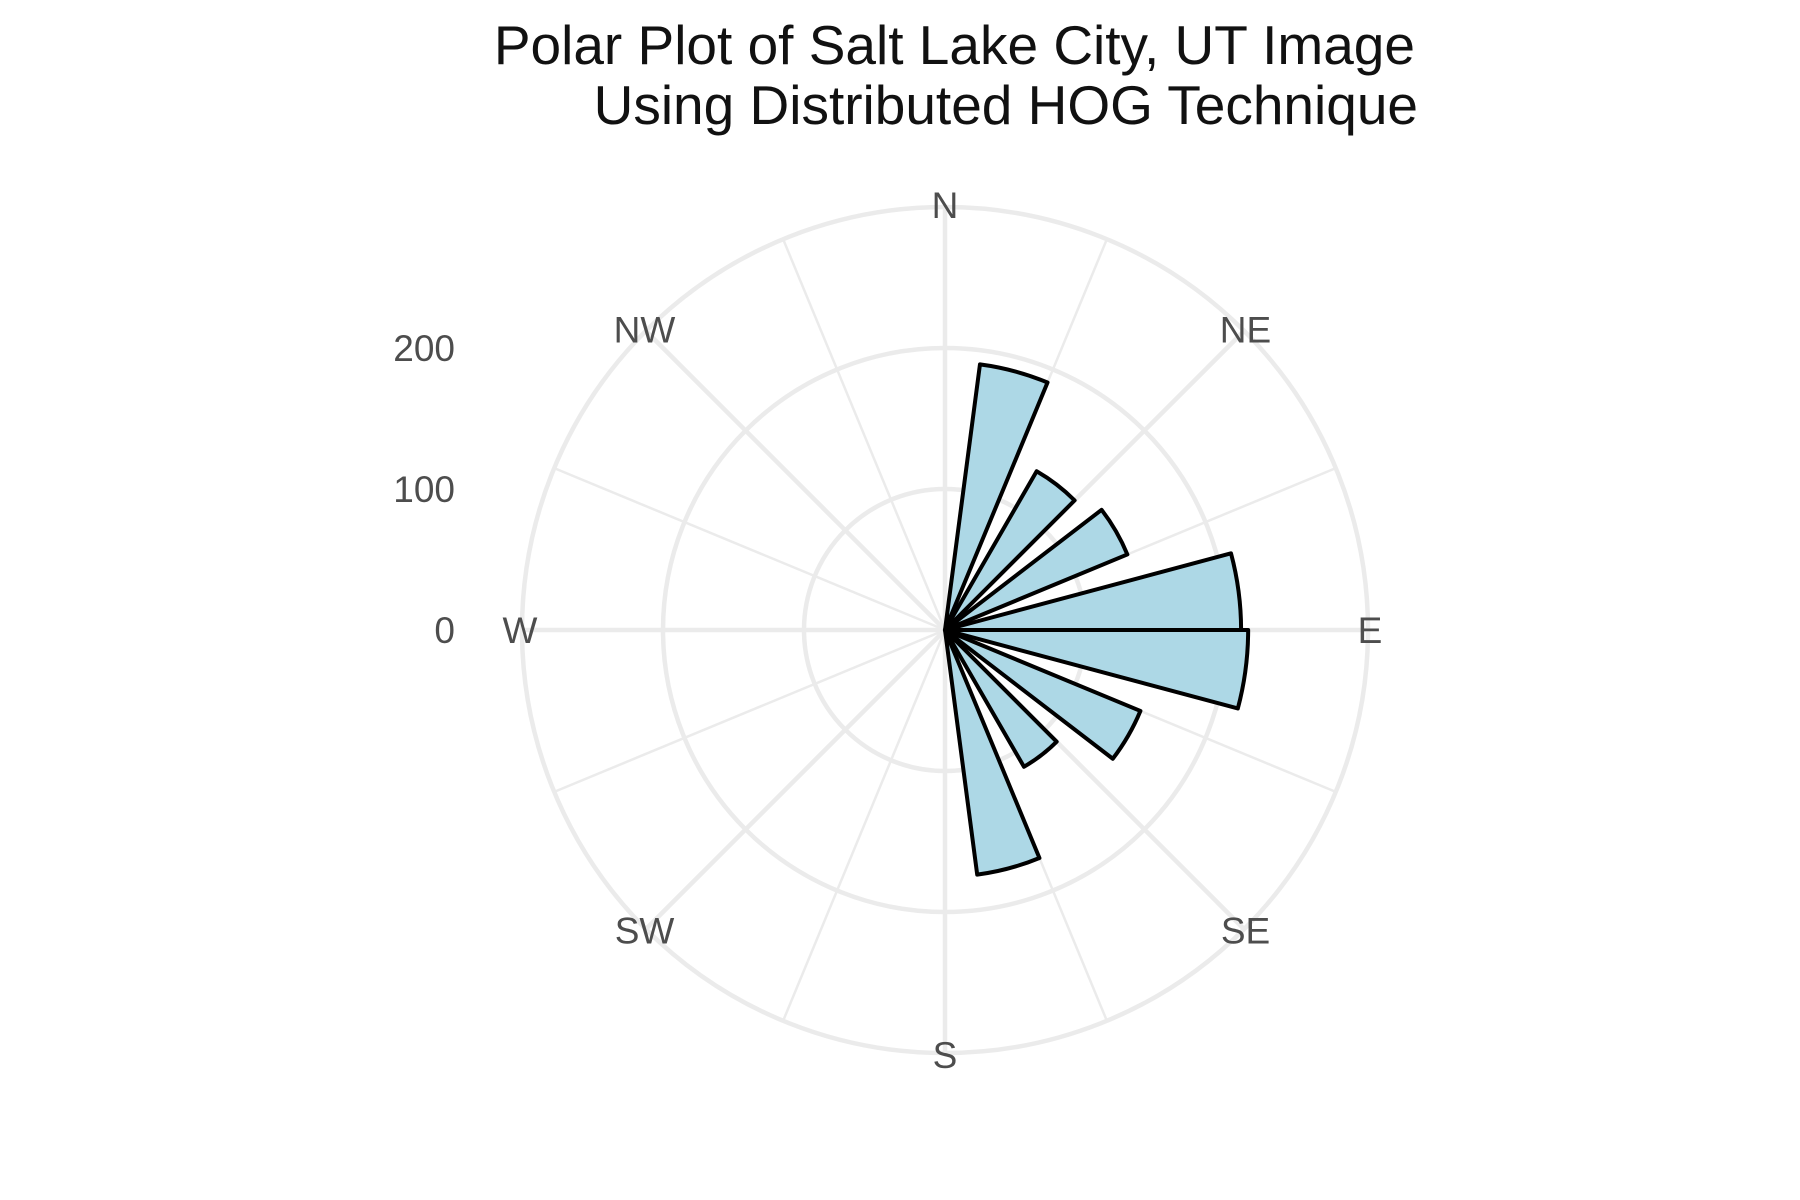 This screenshot has height=1200, width=1800. I want to click on direction-label-se: SE, so click(1245, 931).